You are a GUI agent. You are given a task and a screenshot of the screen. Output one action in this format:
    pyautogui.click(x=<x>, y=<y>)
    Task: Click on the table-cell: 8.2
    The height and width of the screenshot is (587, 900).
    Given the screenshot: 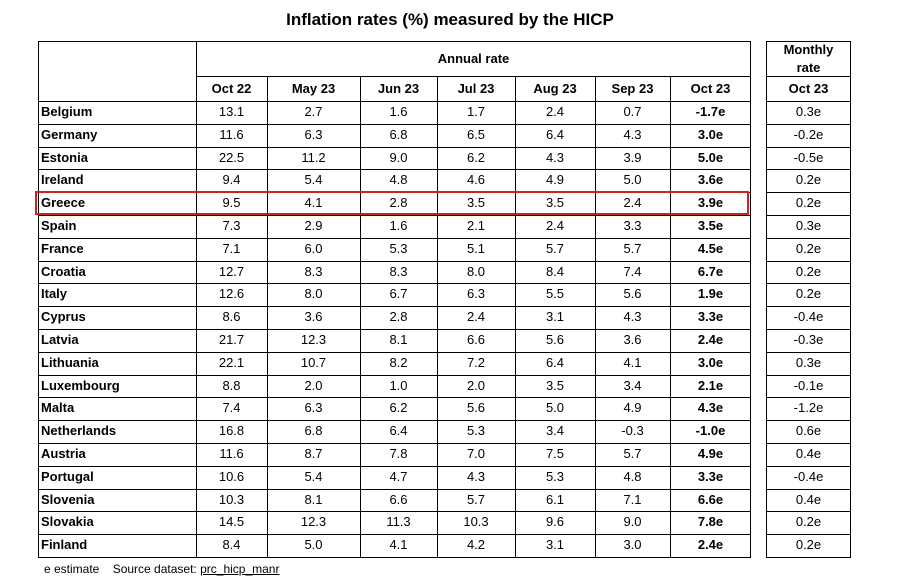 What is the action you would take?
    pyautogui.click(x=398, y=362)
    